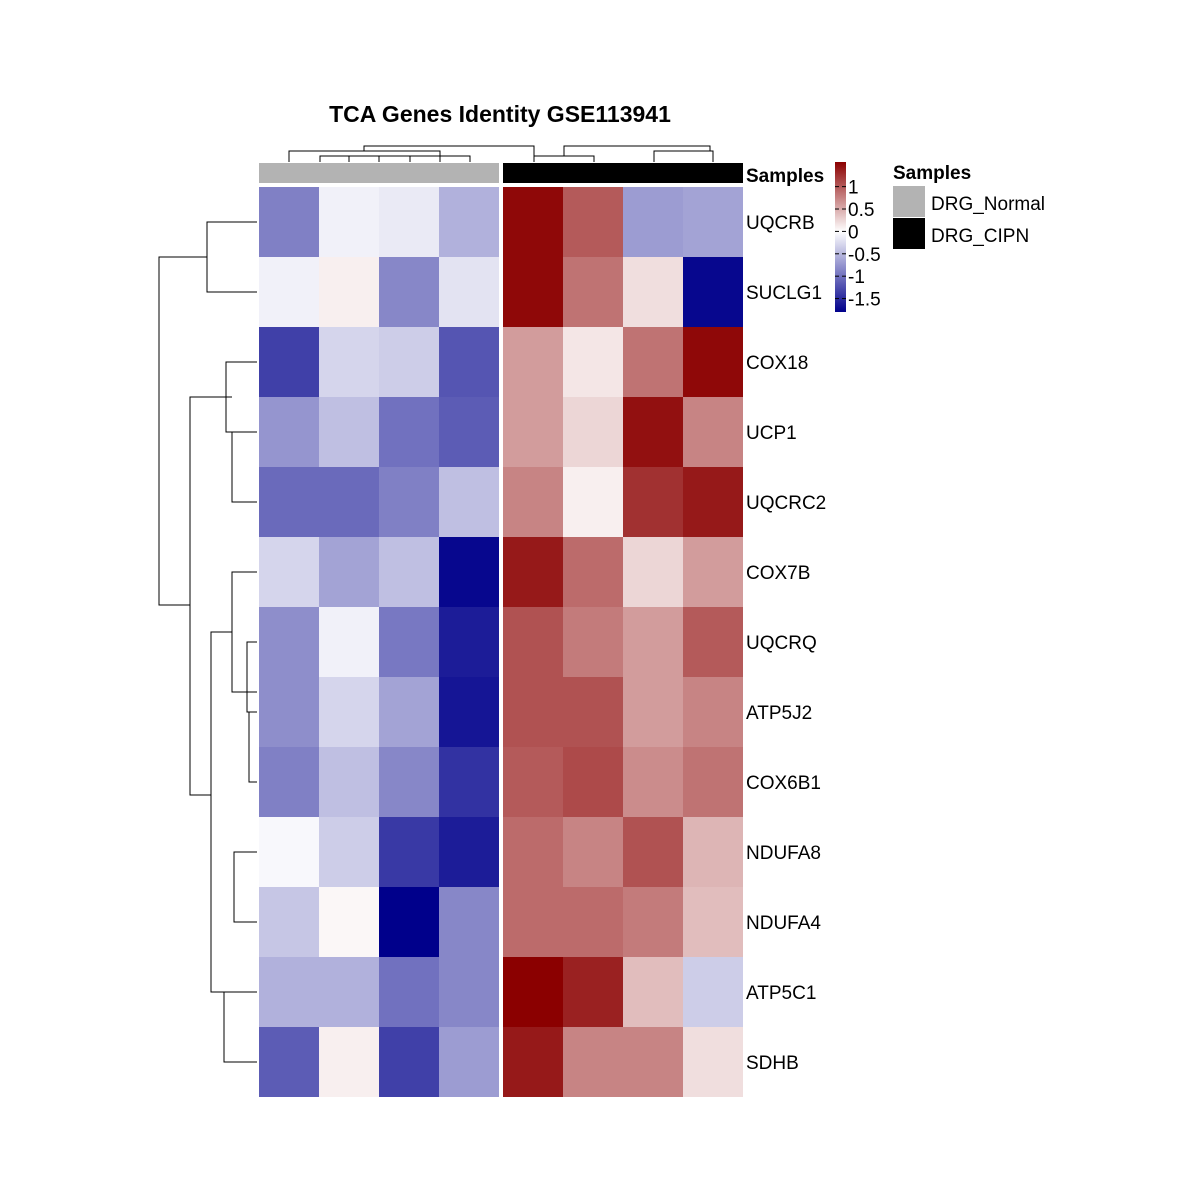 This screenshot has width=1200, height=1200. Describe the element at coordinates (771, 433) in the screenshot. I see `row-label: UCP1` at that location.